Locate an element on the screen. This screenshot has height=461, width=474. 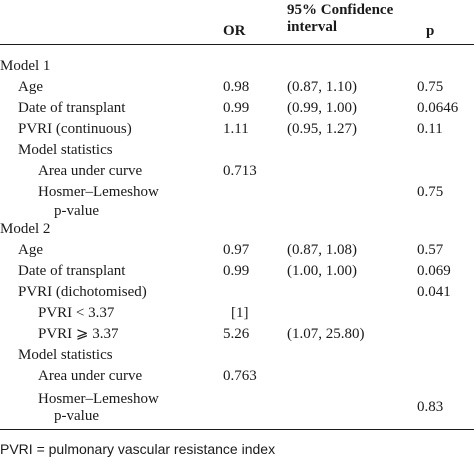
model1-pvri-p: 0.11 is located at coordinates (430, 129).